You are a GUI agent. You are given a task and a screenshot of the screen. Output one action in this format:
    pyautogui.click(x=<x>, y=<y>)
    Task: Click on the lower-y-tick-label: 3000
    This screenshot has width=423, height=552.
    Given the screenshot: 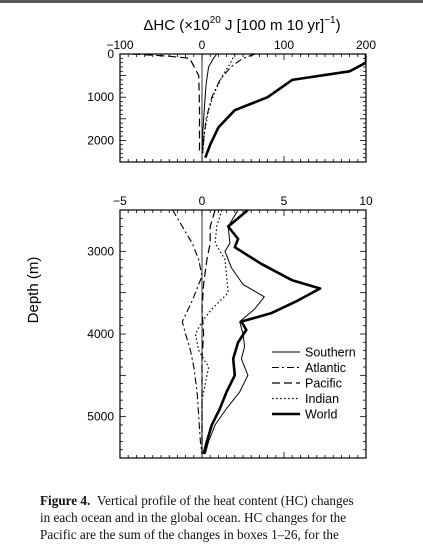 What is the action you would take?
    pyautogui.click(x=100, y=251)
    